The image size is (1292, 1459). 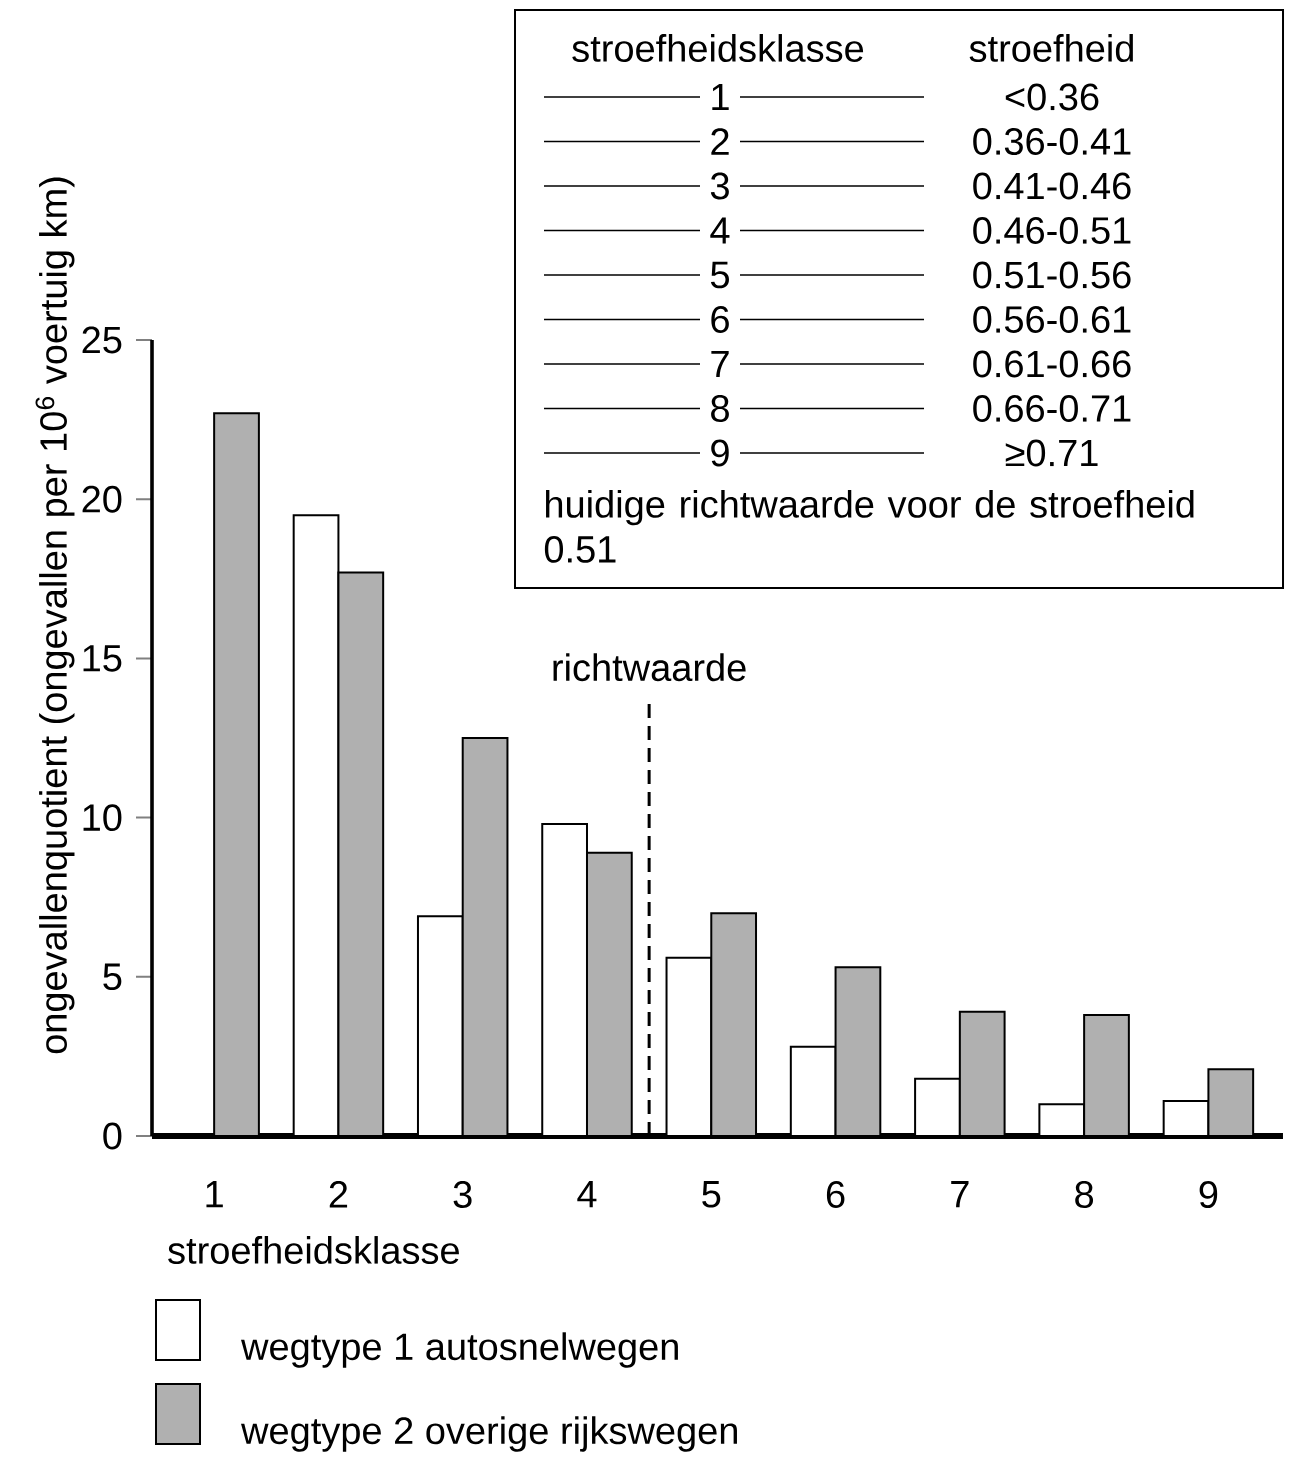 What do you see at coordinates (214, 1194) in the screenshot?
I see `x-tick-label: 1` at bounding box center [214, 1194].